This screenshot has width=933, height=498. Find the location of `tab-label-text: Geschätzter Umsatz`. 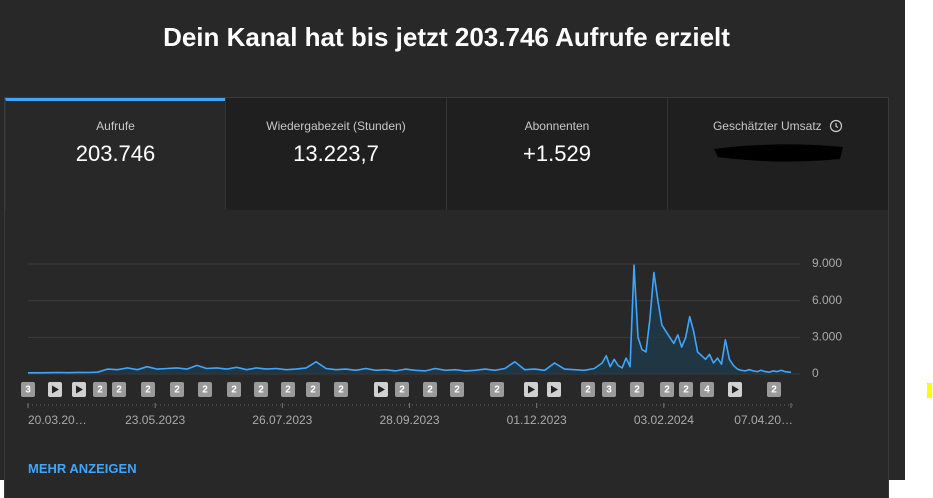

tab-label-text: Geschätzter Umsatz is located at coordinates (767, 126).